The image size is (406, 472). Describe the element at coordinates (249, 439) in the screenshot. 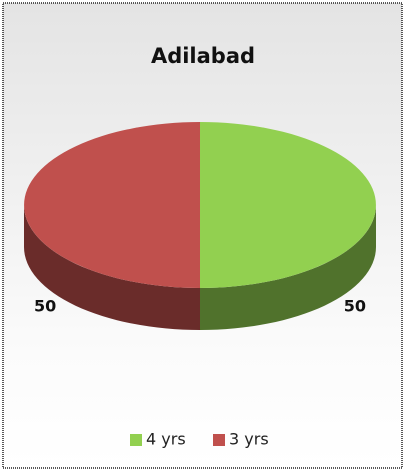

I see `legend-label: 3 yrs` at that location.